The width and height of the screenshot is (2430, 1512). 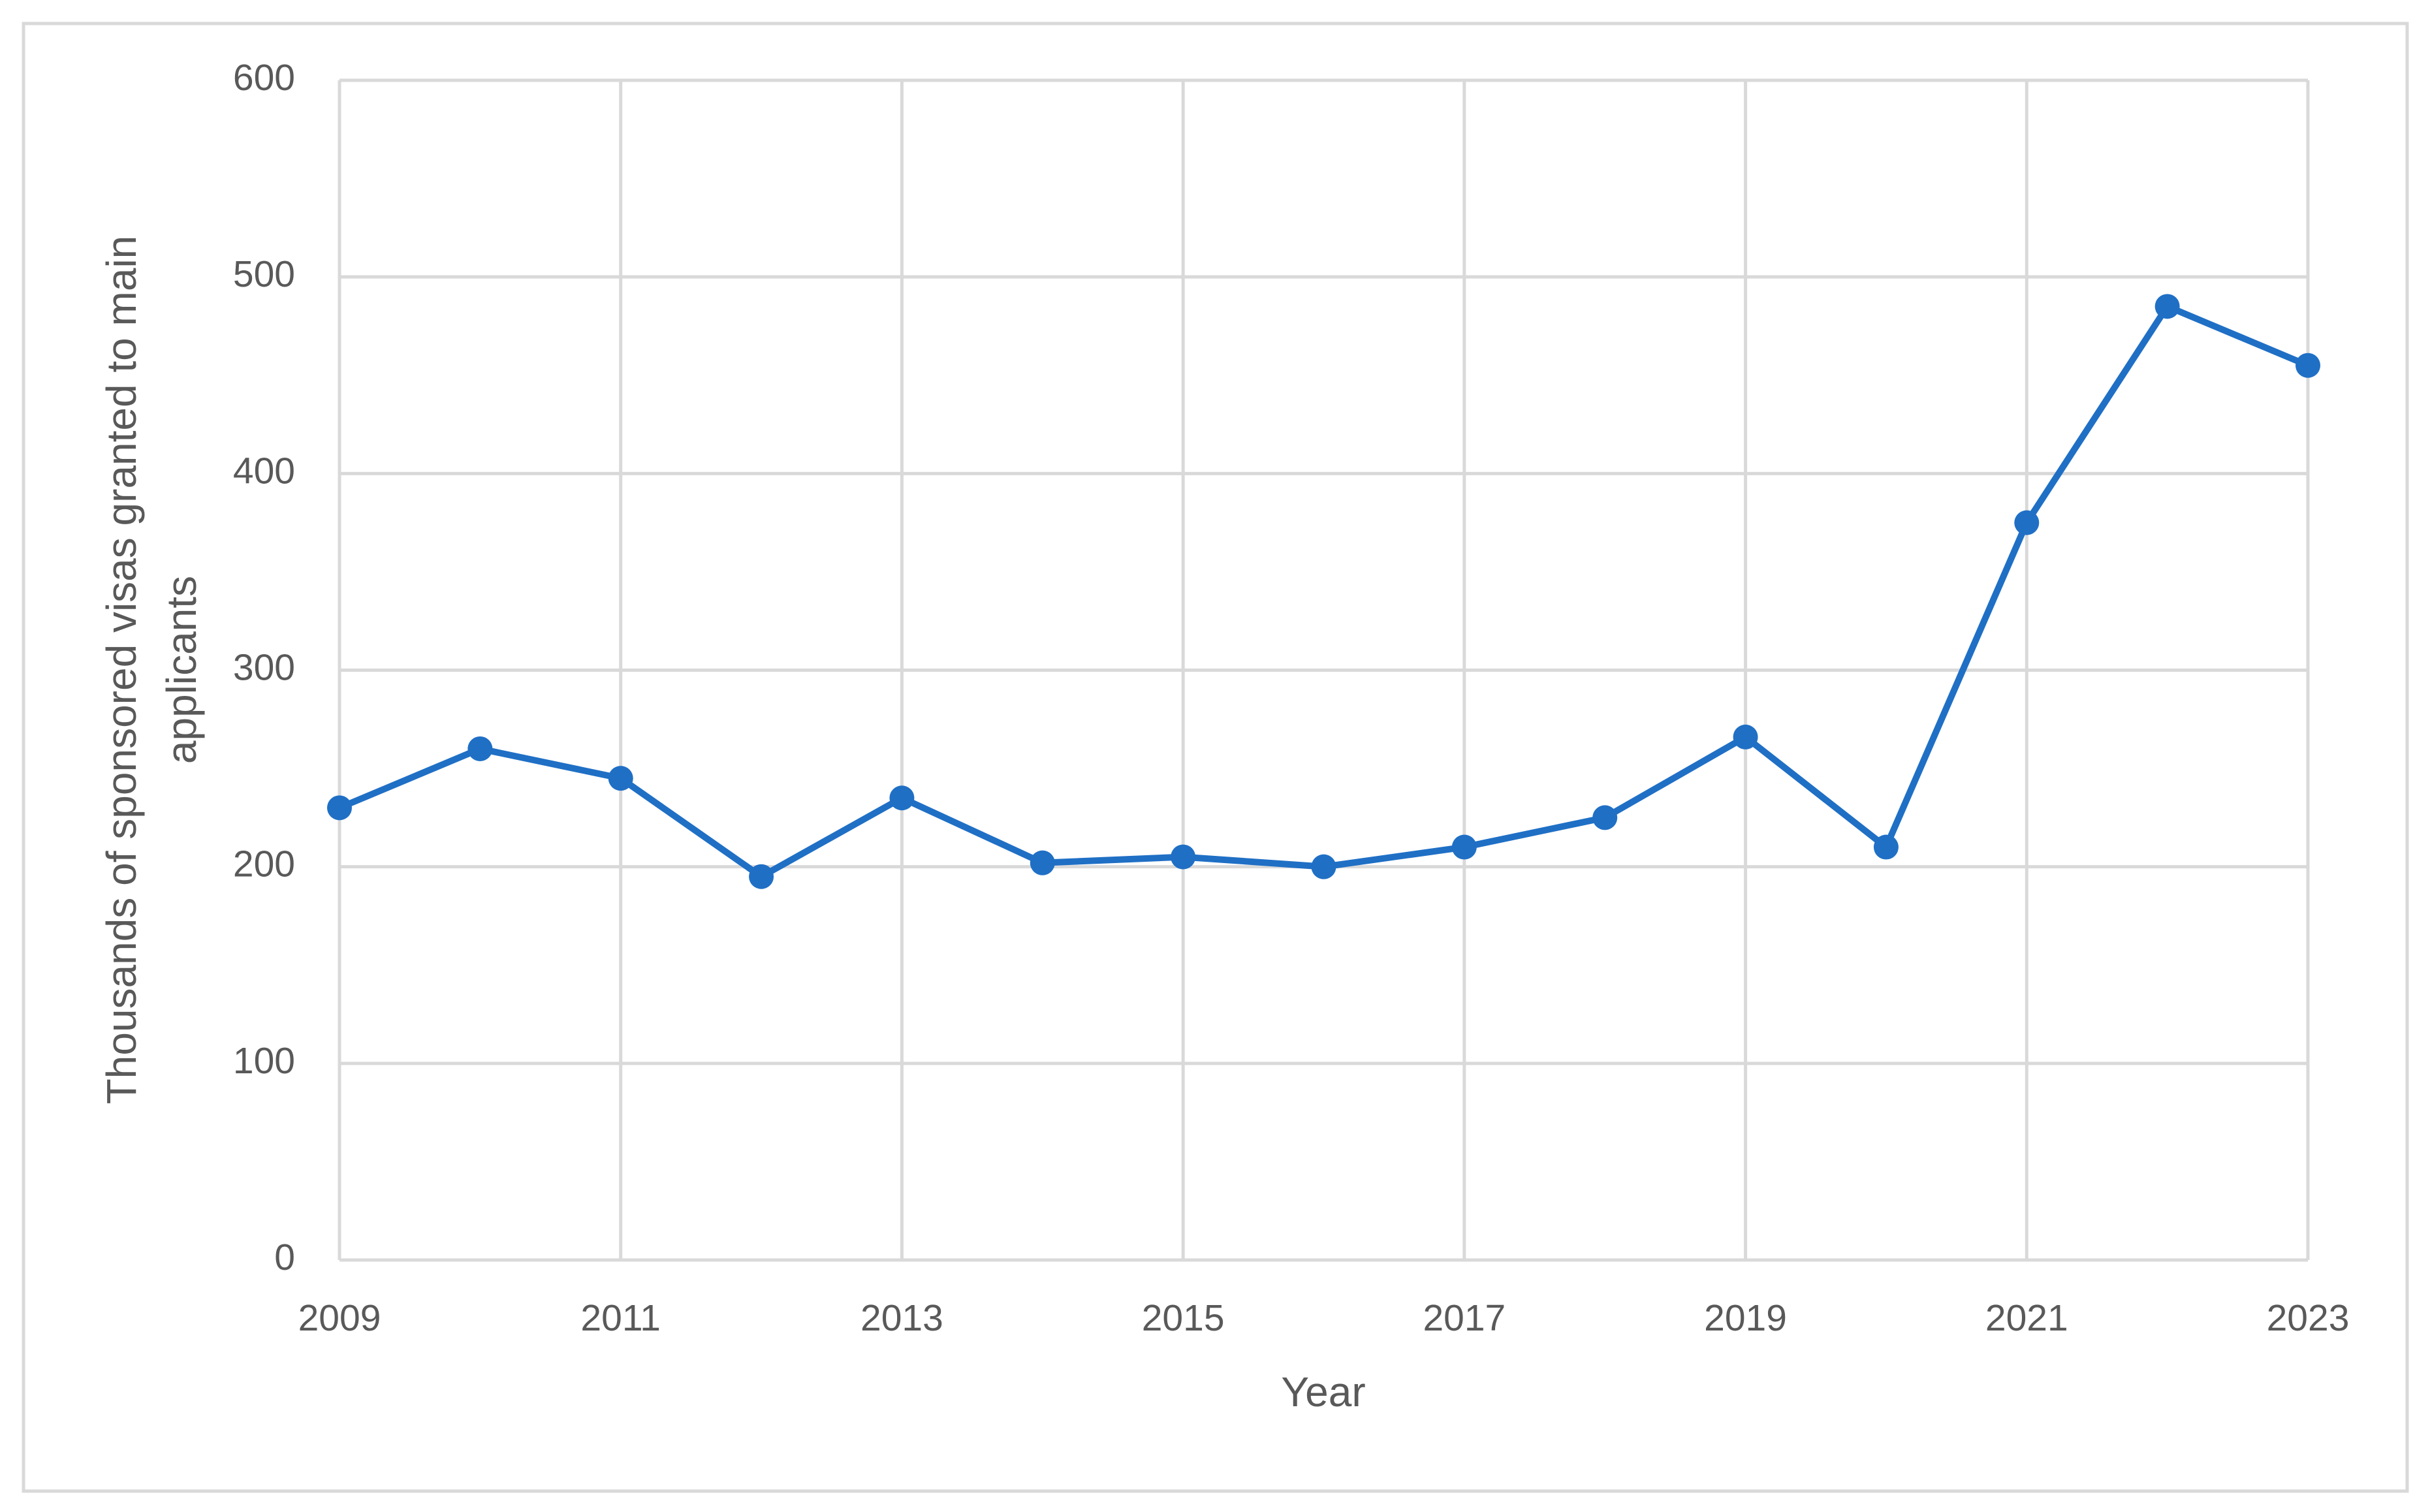 I want to click on y-tick-label: 300, so click(x=264, y=668).